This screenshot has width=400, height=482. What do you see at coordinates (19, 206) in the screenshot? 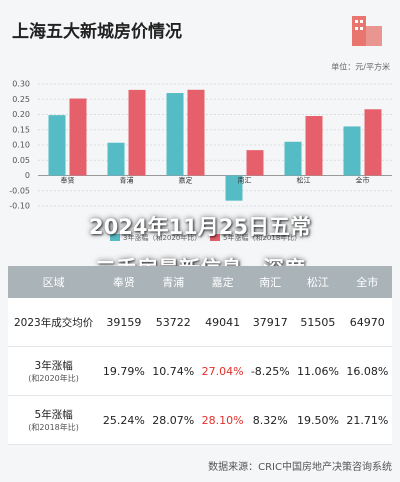
I see `y-tick-label: -0.10` at bounding box center [19, 206].